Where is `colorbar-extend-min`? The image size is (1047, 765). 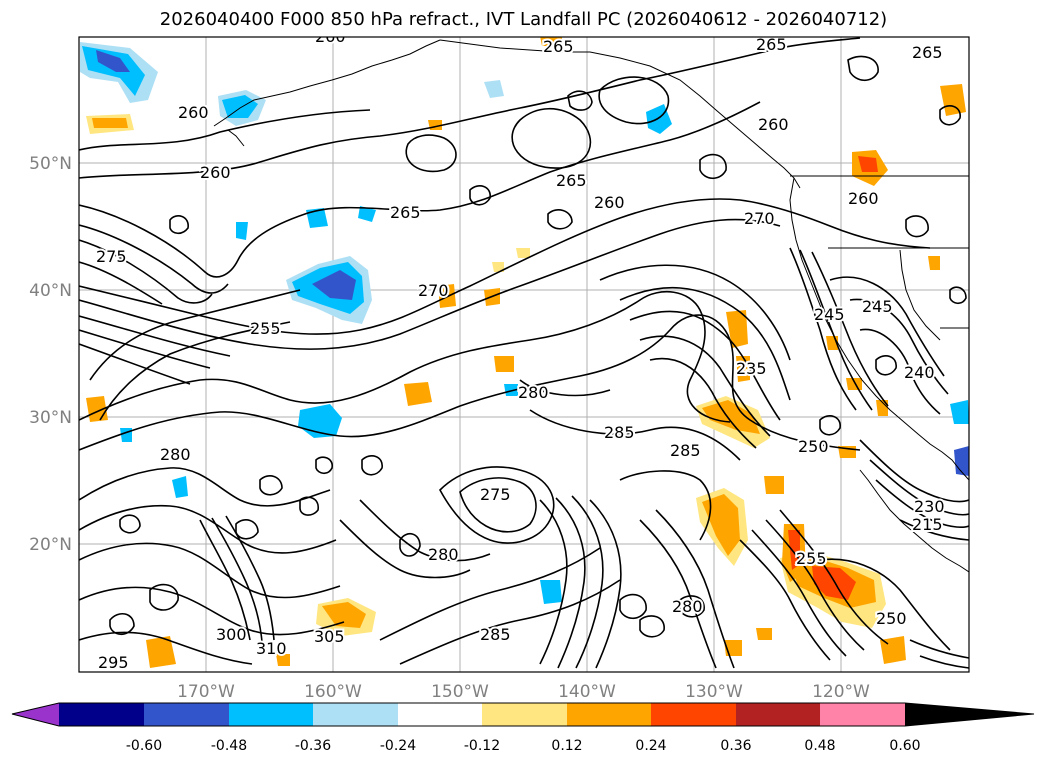
colorbar-extend-min is located at coordinates (35, 714).